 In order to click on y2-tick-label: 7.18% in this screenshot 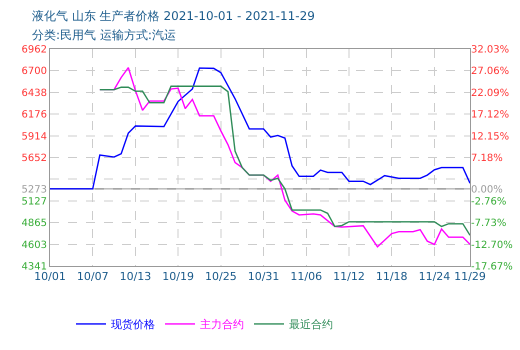, I will do `click(487, 158)`.